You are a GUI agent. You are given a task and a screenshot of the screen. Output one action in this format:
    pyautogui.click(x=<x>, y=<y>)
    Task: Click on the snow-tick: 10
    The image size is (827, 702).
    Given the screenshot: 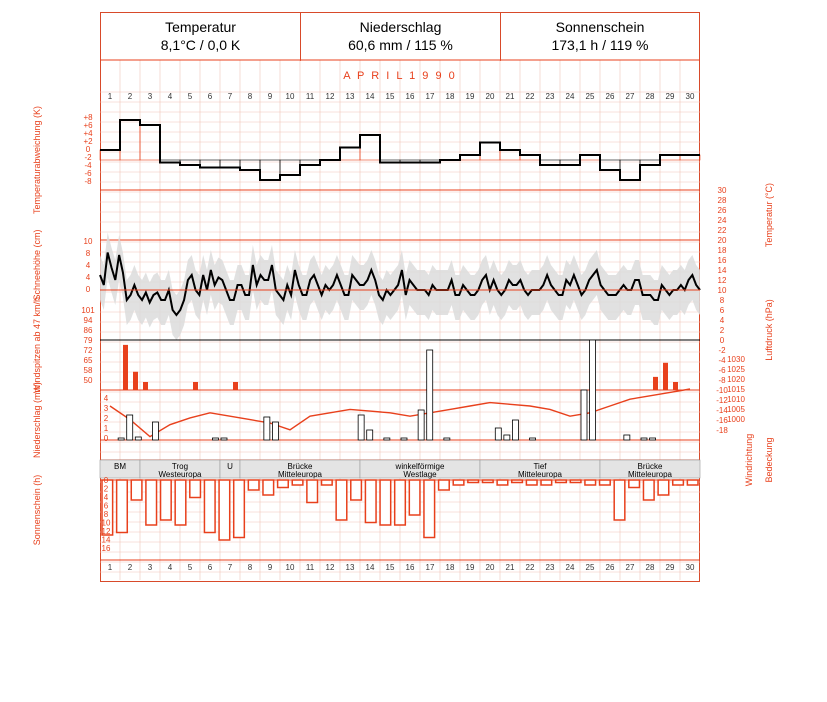 What is the action you would take?
    pyautogui.click(x=88, y=241)
    